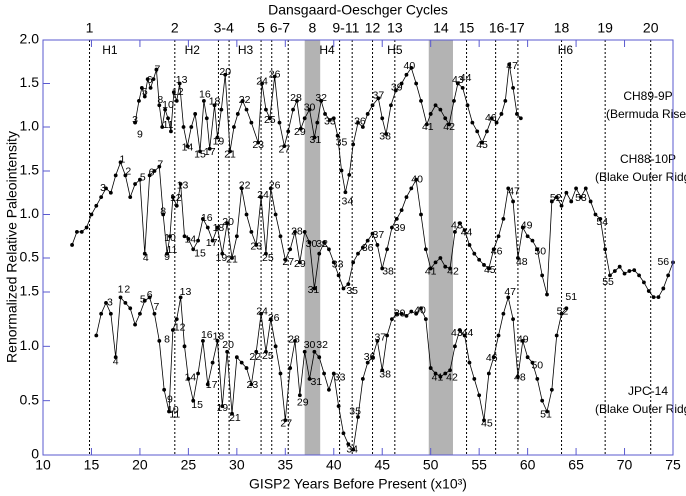 Image resolution: width=686 pixels, height=496 pixels. I want to click on point-label: 51, so click(571, 297).